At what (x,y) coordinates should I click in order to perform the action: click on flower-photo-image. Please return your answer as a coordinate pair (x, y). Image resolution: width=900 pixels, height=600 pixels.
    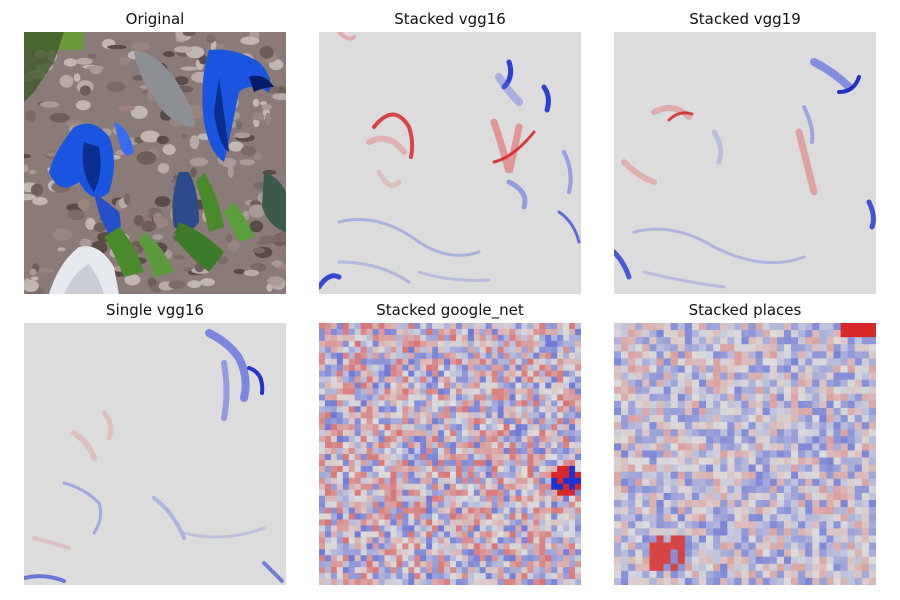
    Looking at the image, I should click on (155, 163).